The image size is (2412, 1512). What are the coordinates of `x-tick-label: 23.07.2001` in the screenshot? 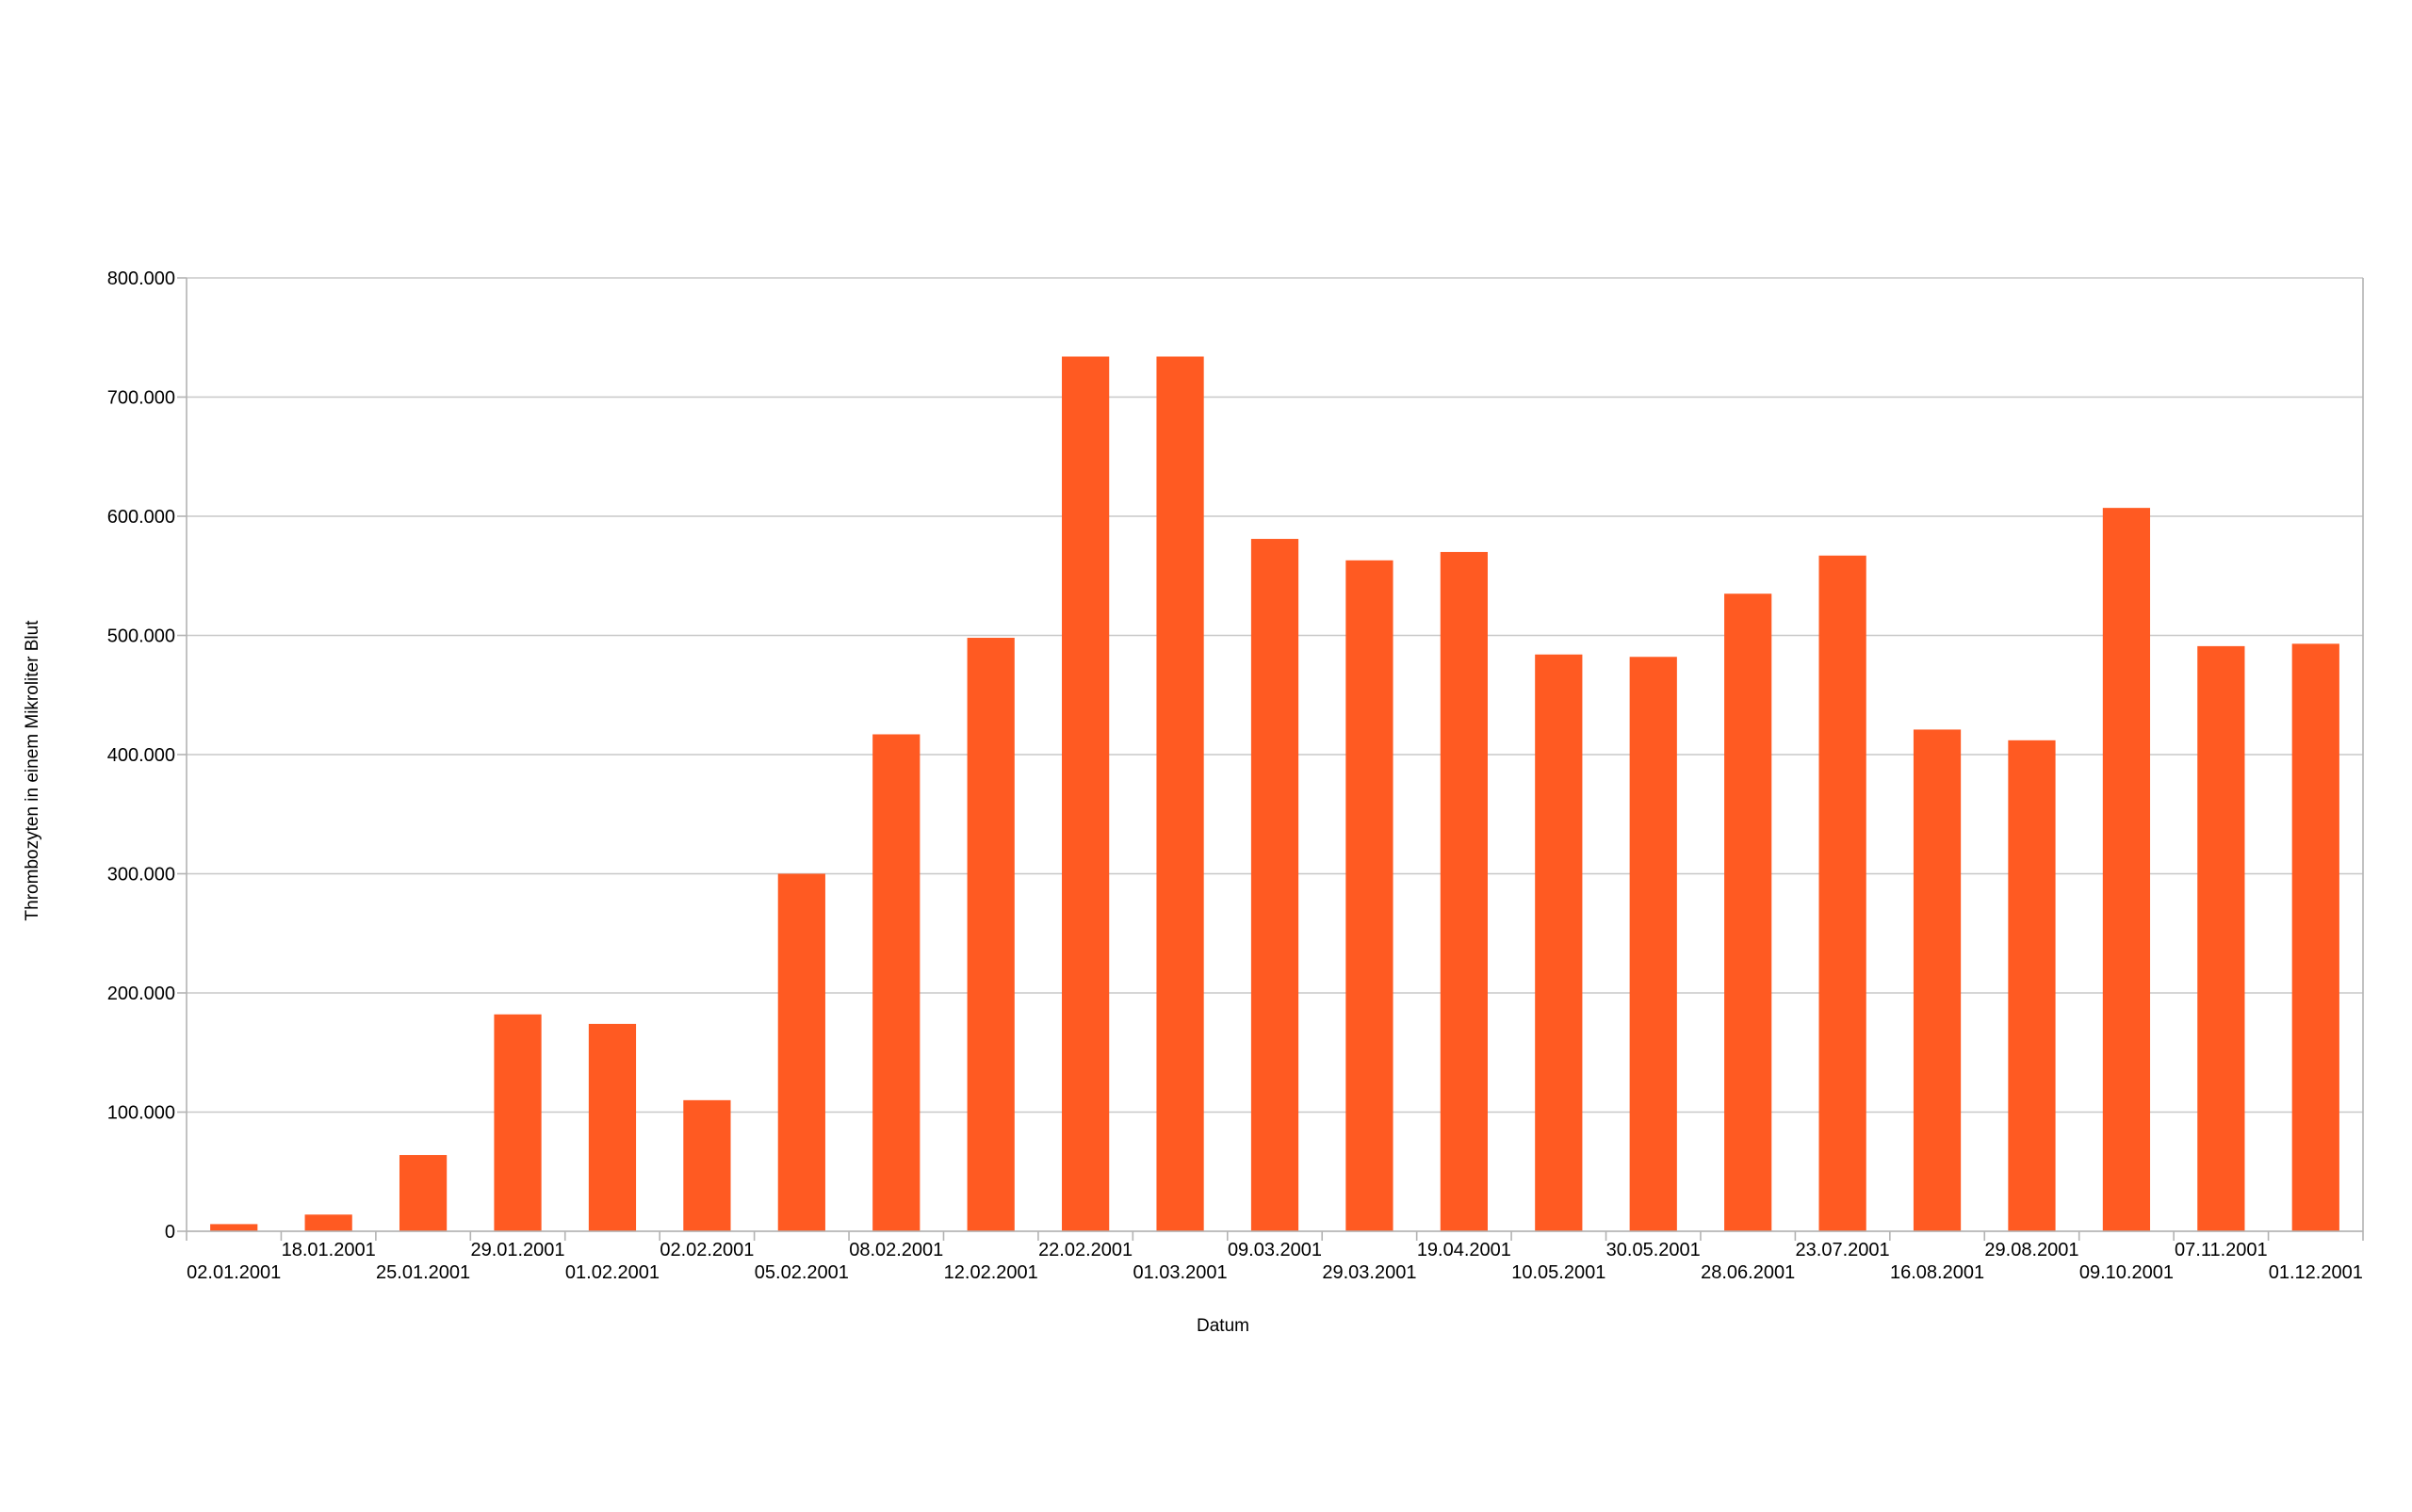 It's located at (1843, 1250).